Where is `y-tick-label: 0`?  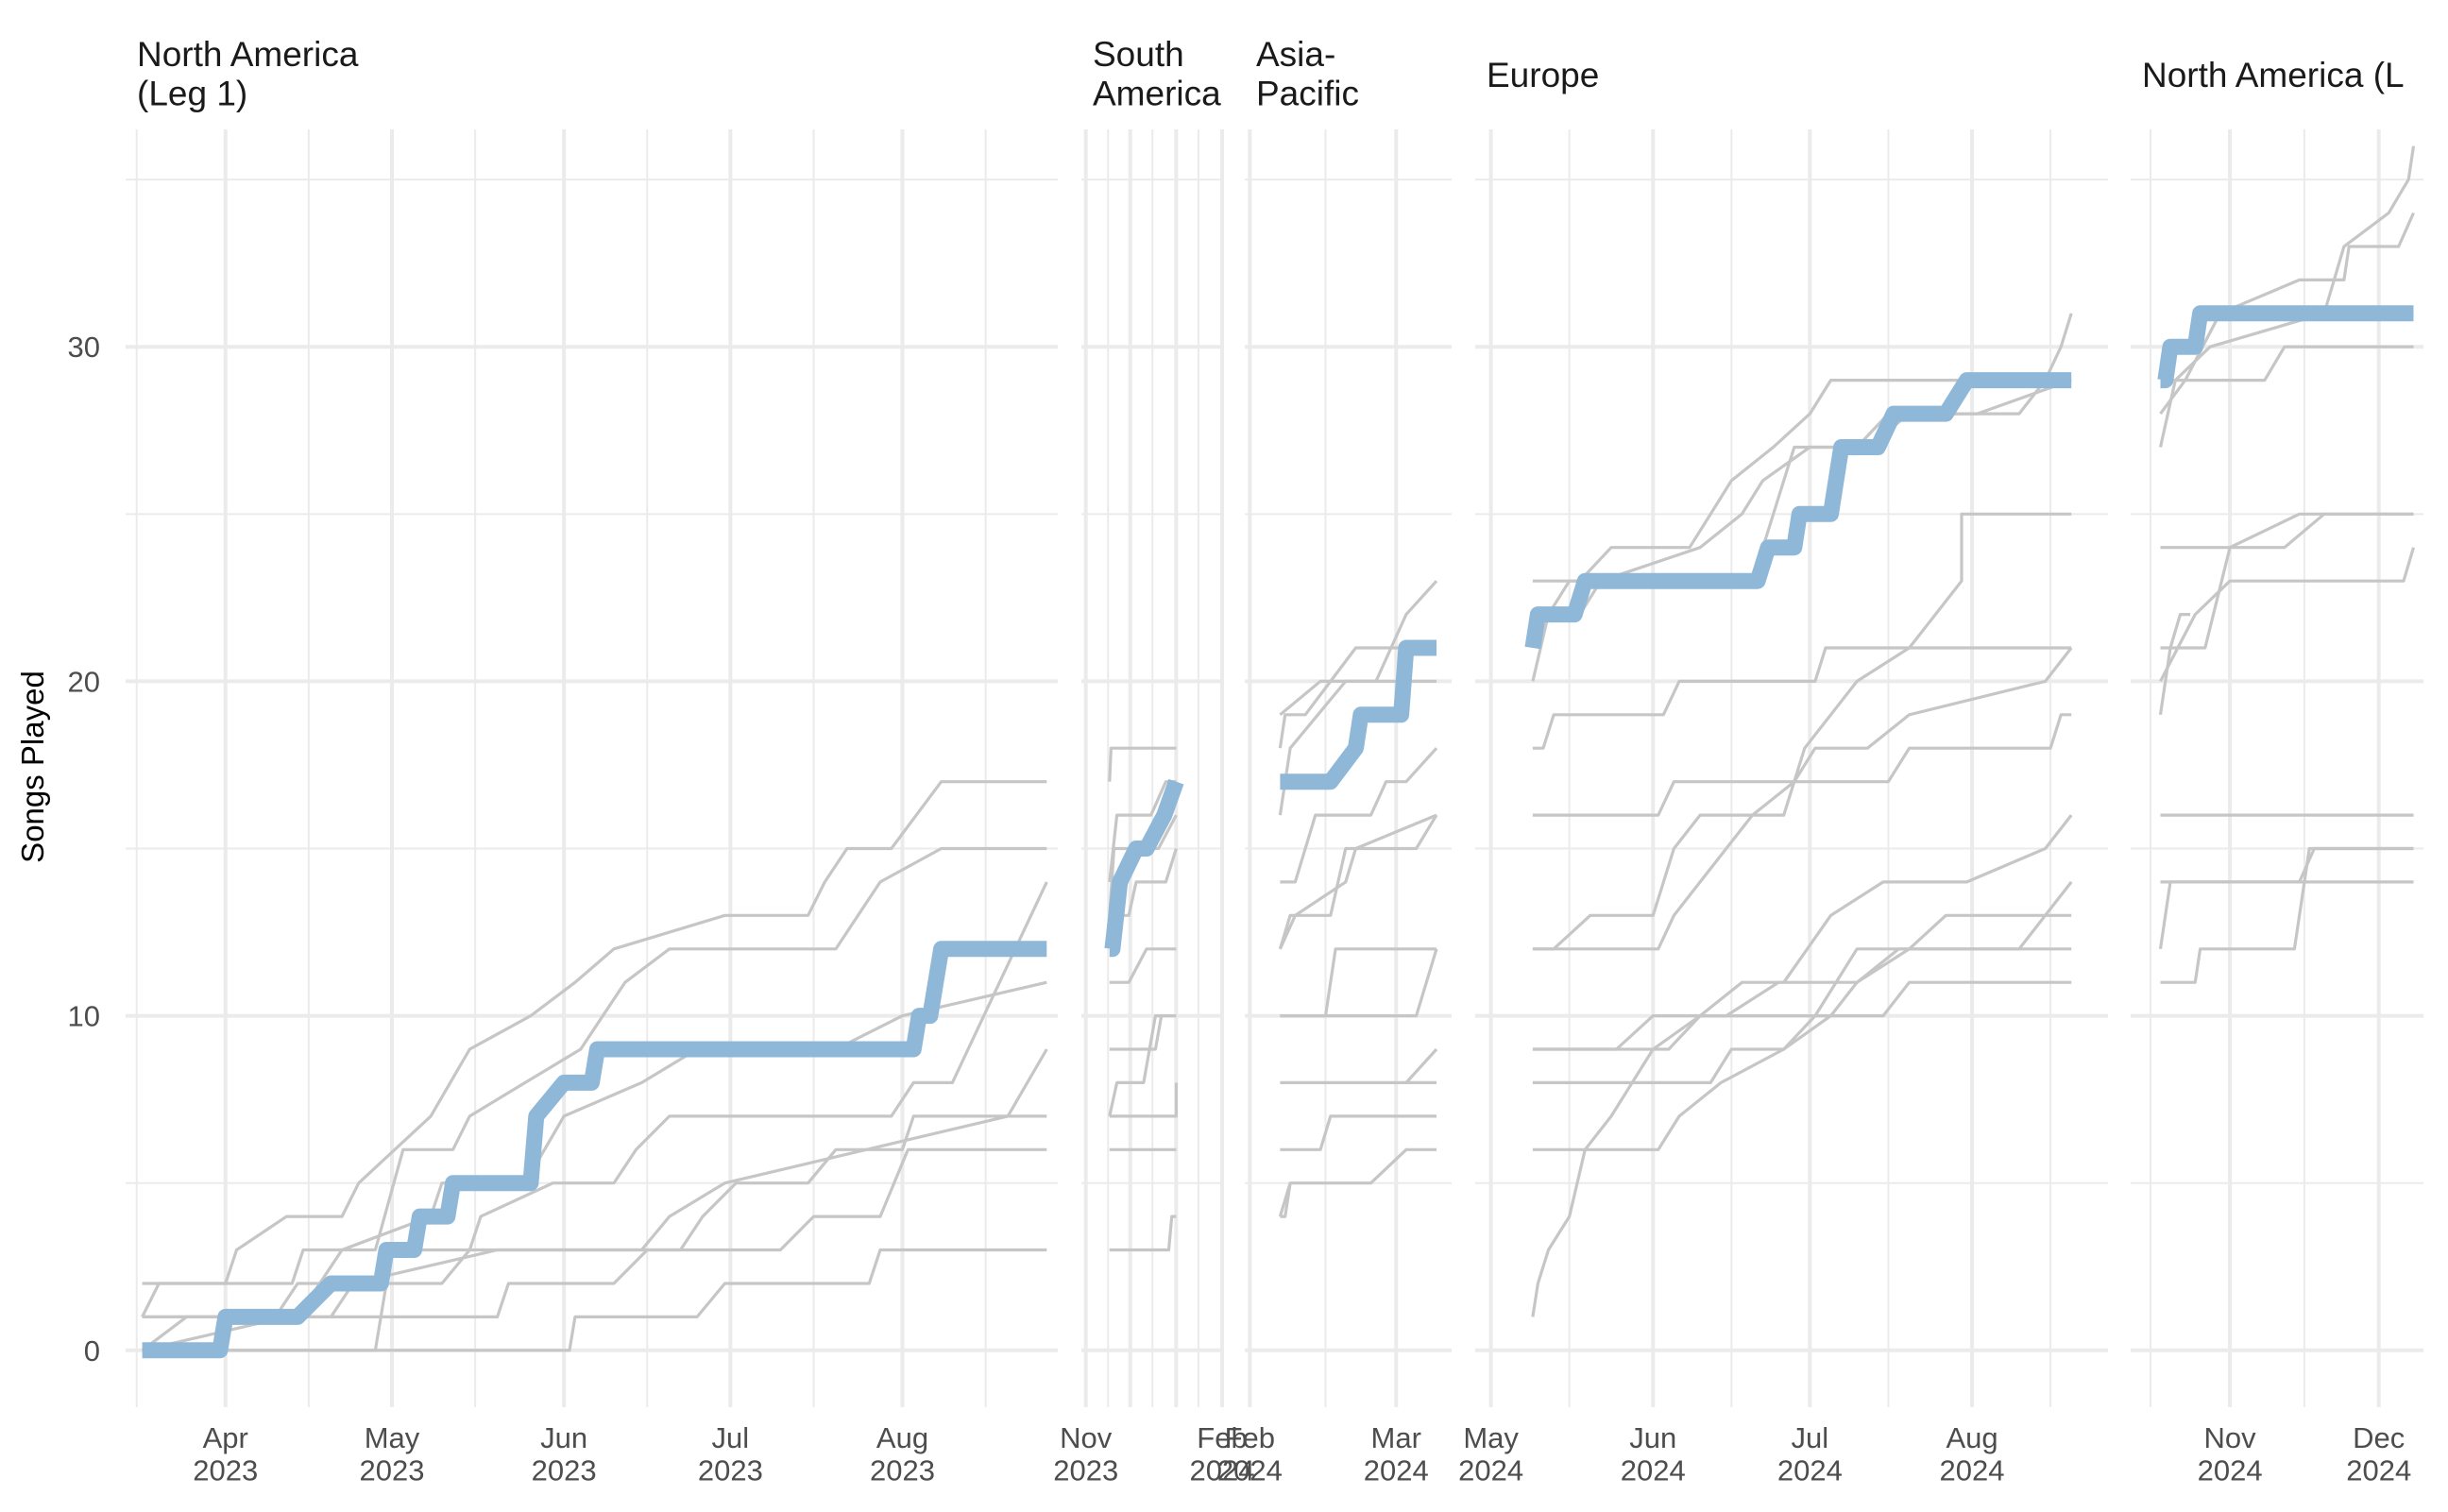
y-tick-label: 0 is located at coordinates (92, 1351).